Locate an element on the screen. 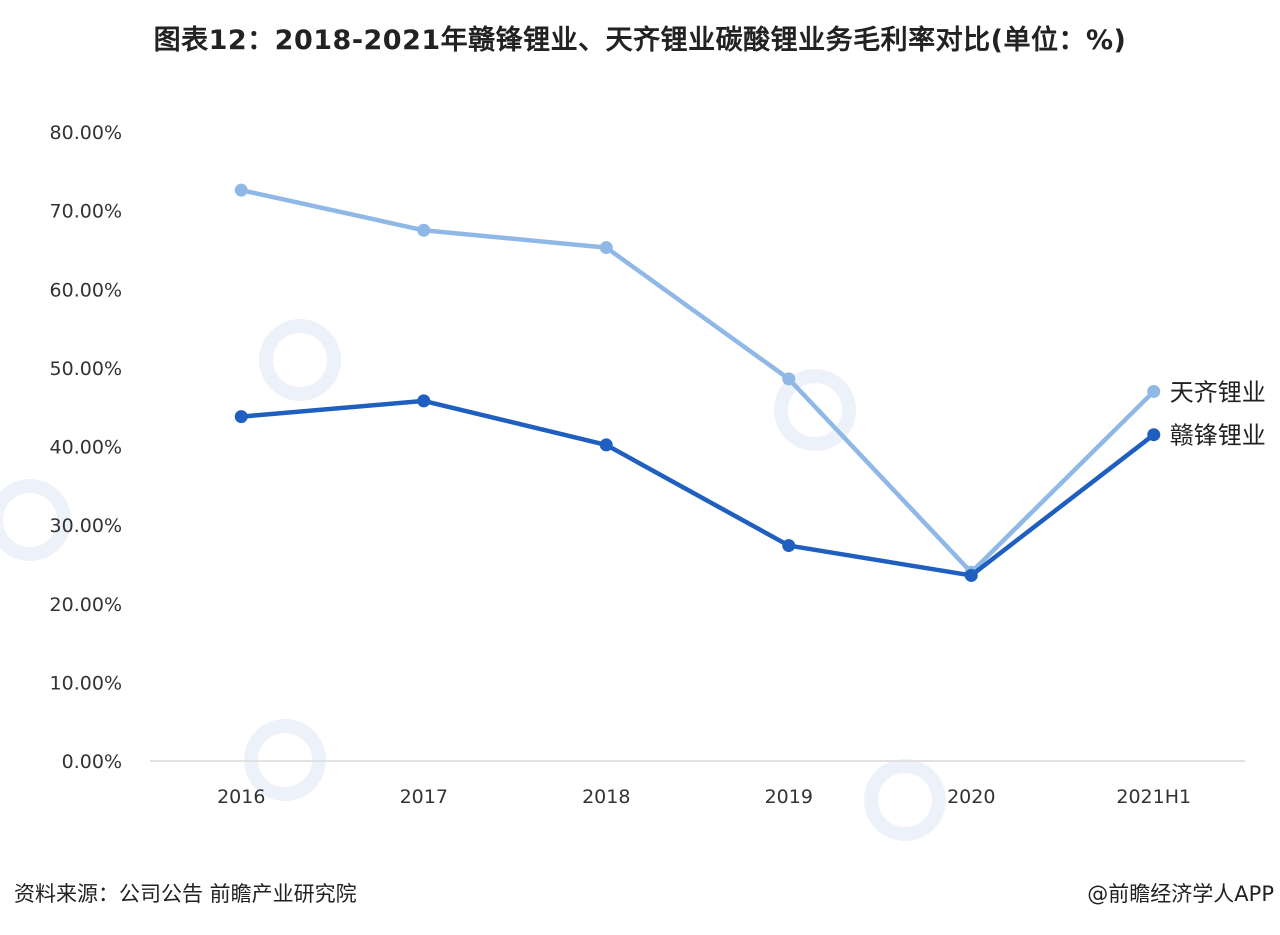  x-tick-label: 2021H1 is located at coordinates (1153, 797).